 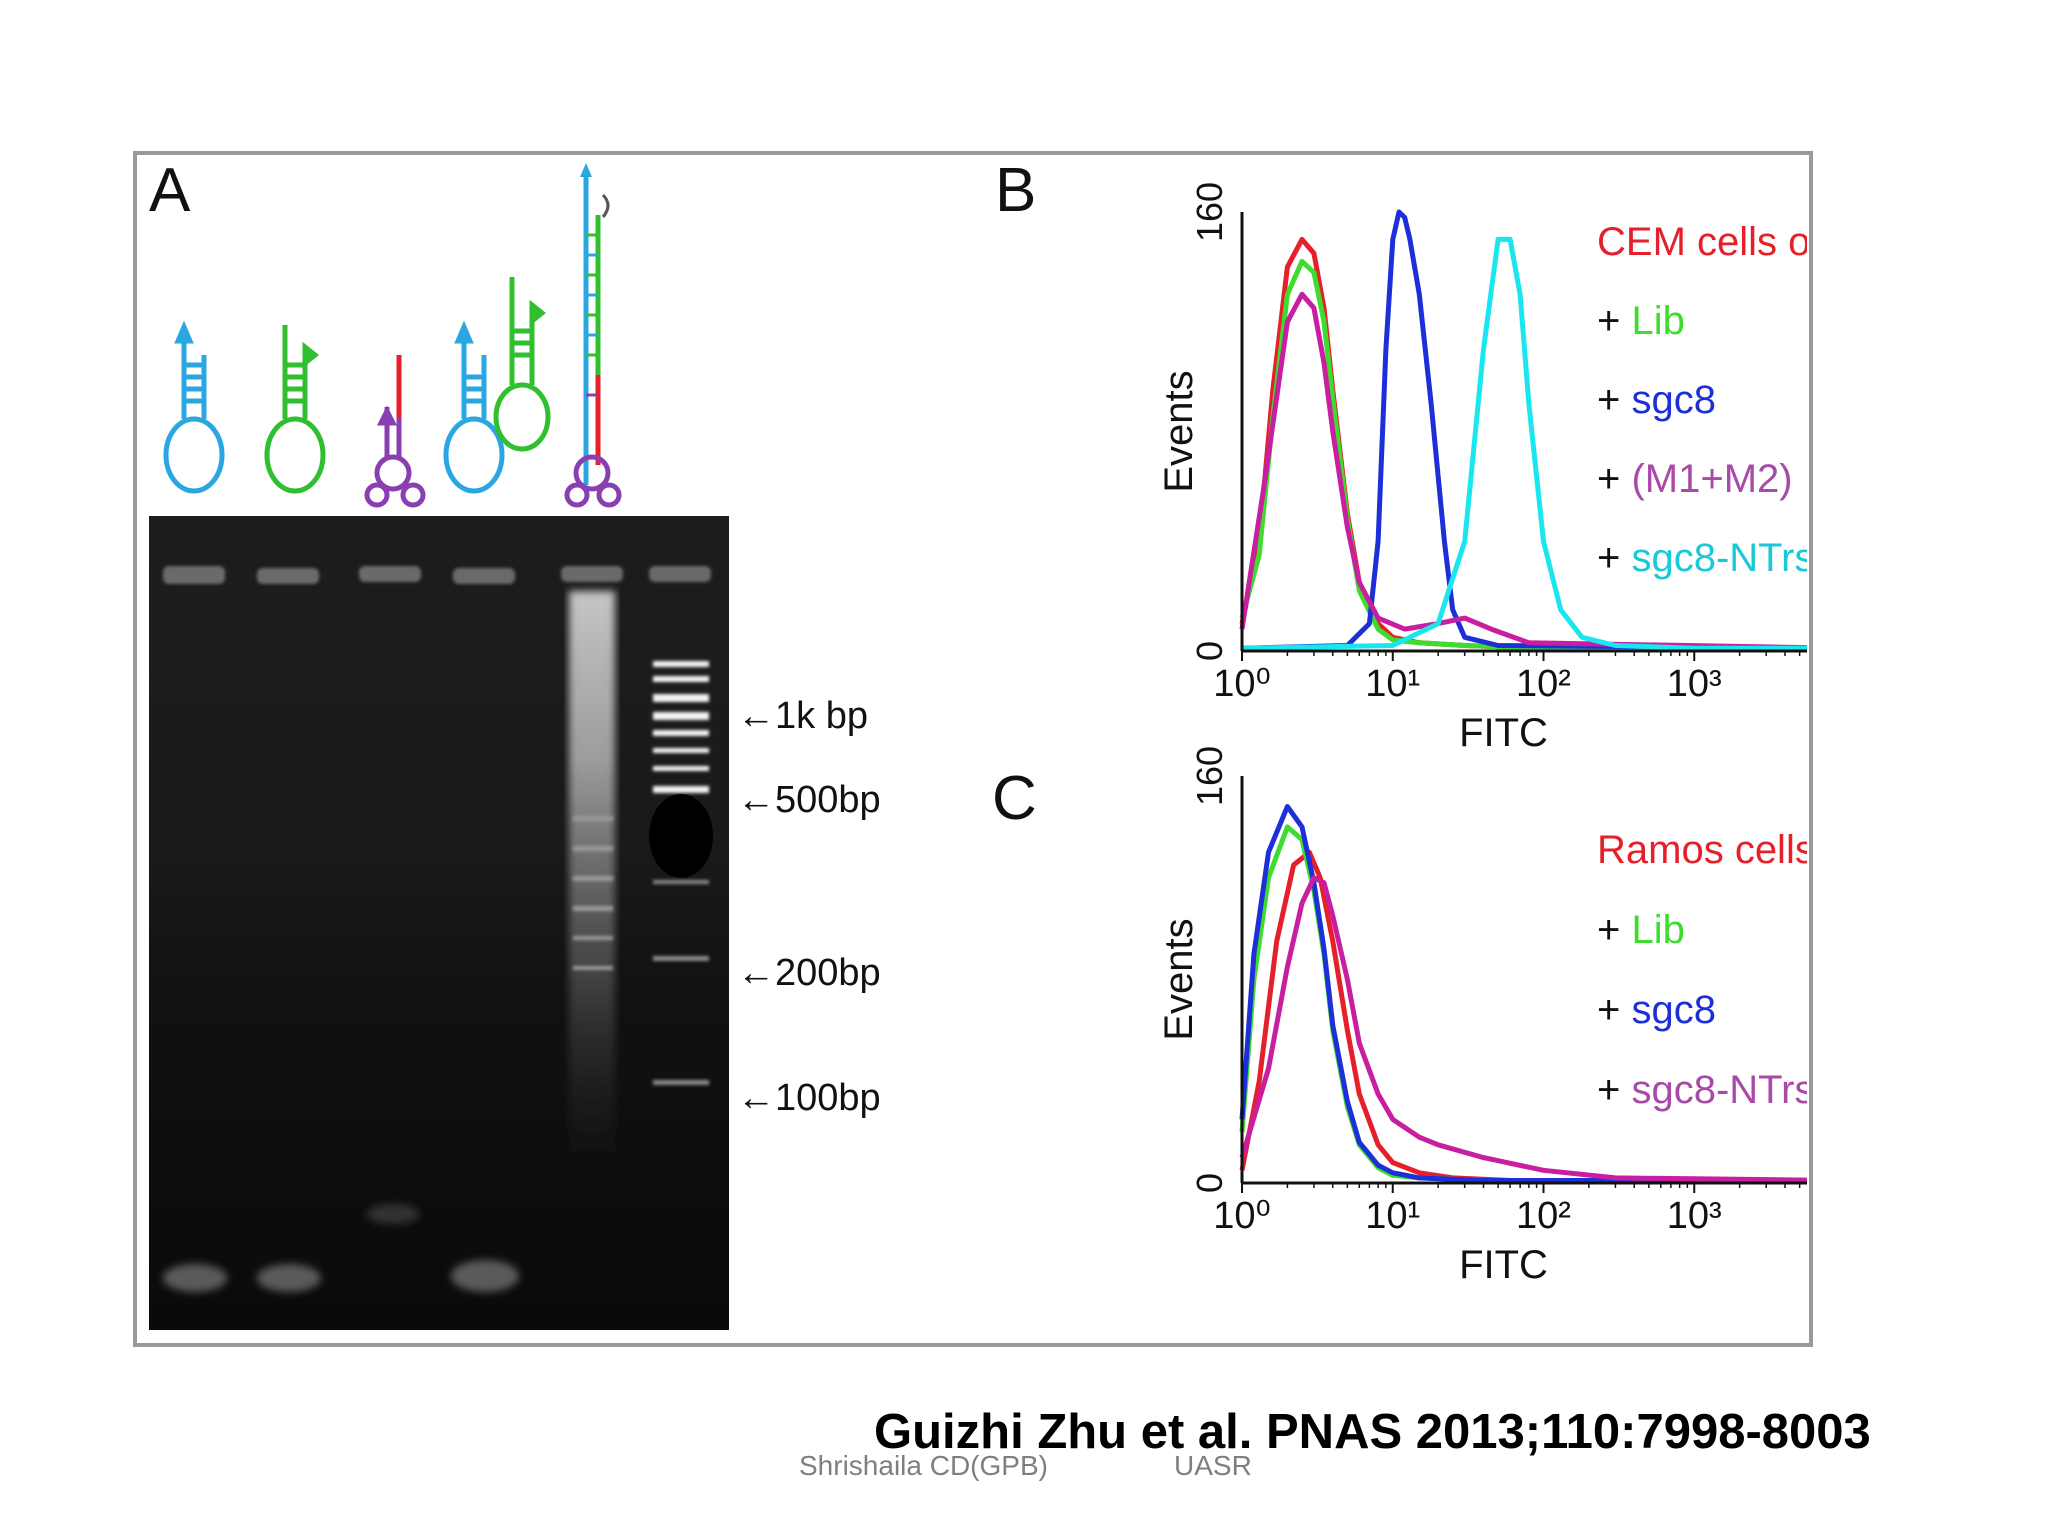 What do you see at coordinates (1702, 850) in the screenshot?
I see `legend-entry: Ramos cells only` at bounding box center [1702, 850].